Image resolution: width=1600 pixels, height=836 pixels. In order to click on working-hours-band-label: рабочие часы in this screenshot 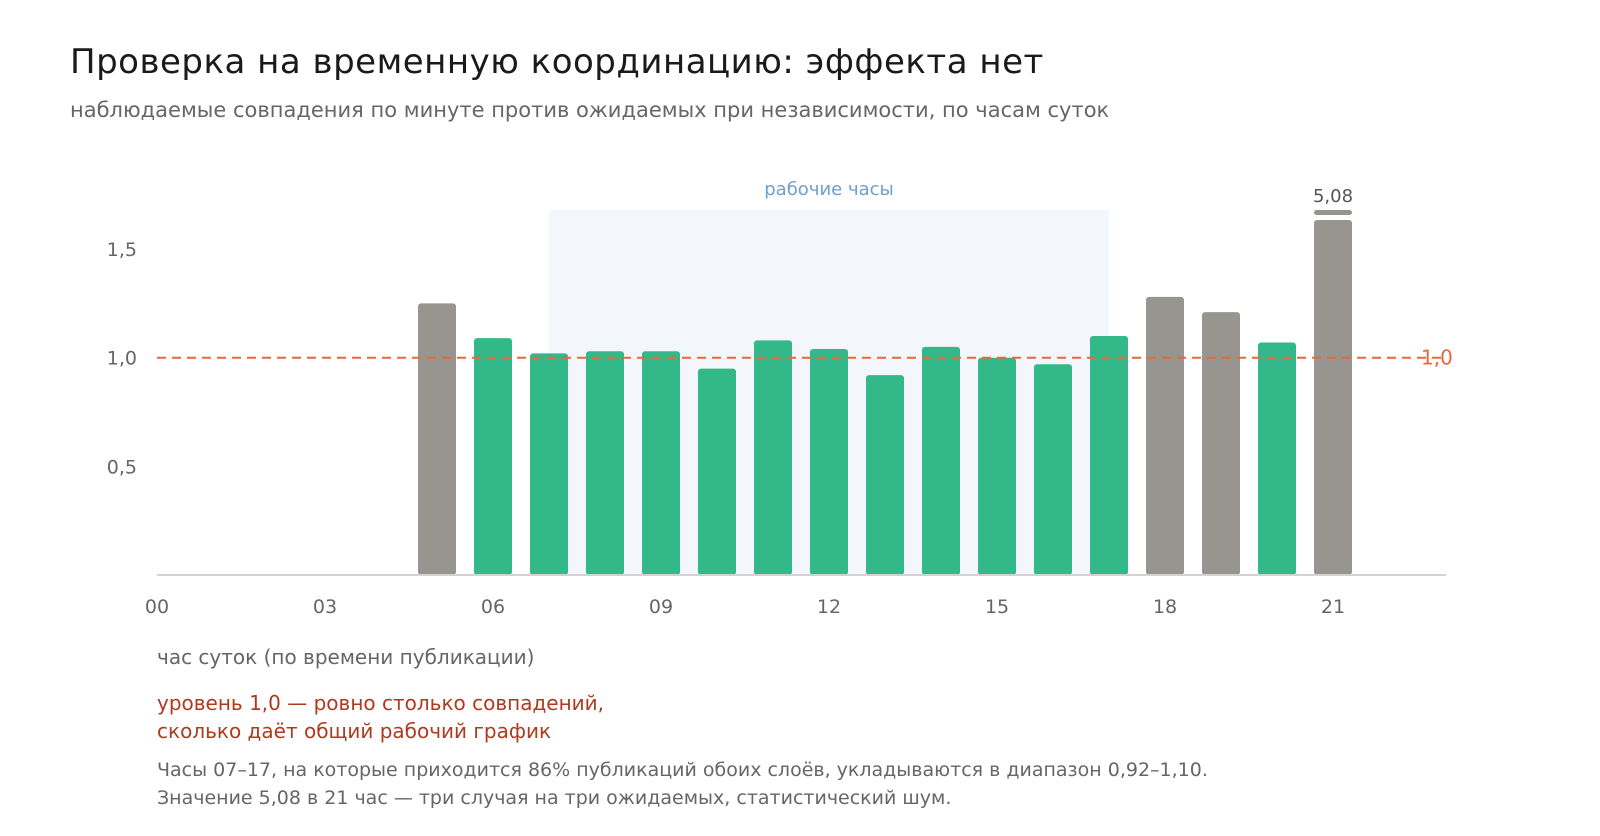, I will do `click(828, 189)`.